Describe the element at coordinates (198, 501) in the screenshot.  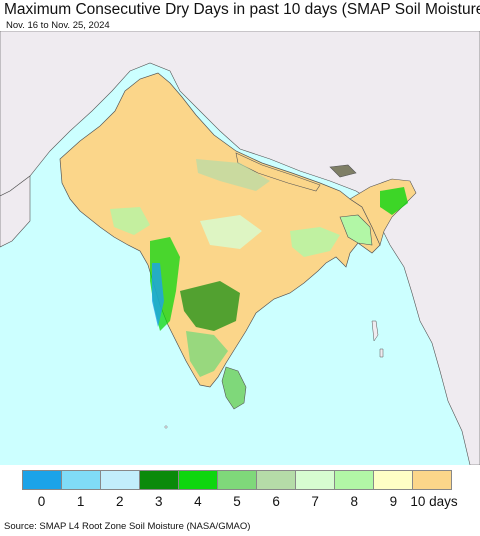
I see `legend-label-4: 4` at that location.